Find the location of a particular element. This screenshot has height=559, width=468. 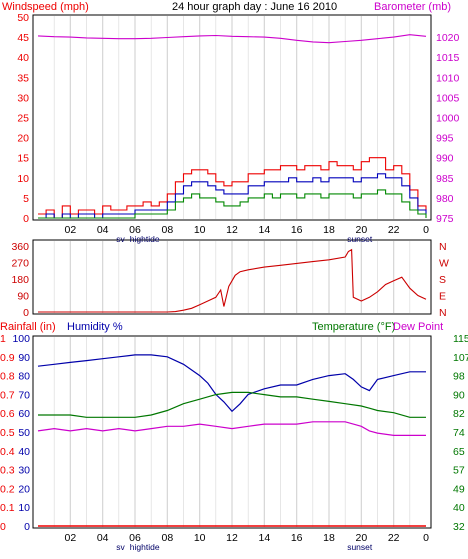

windspeed-tick: 15 is located at coordinates (23, 159).